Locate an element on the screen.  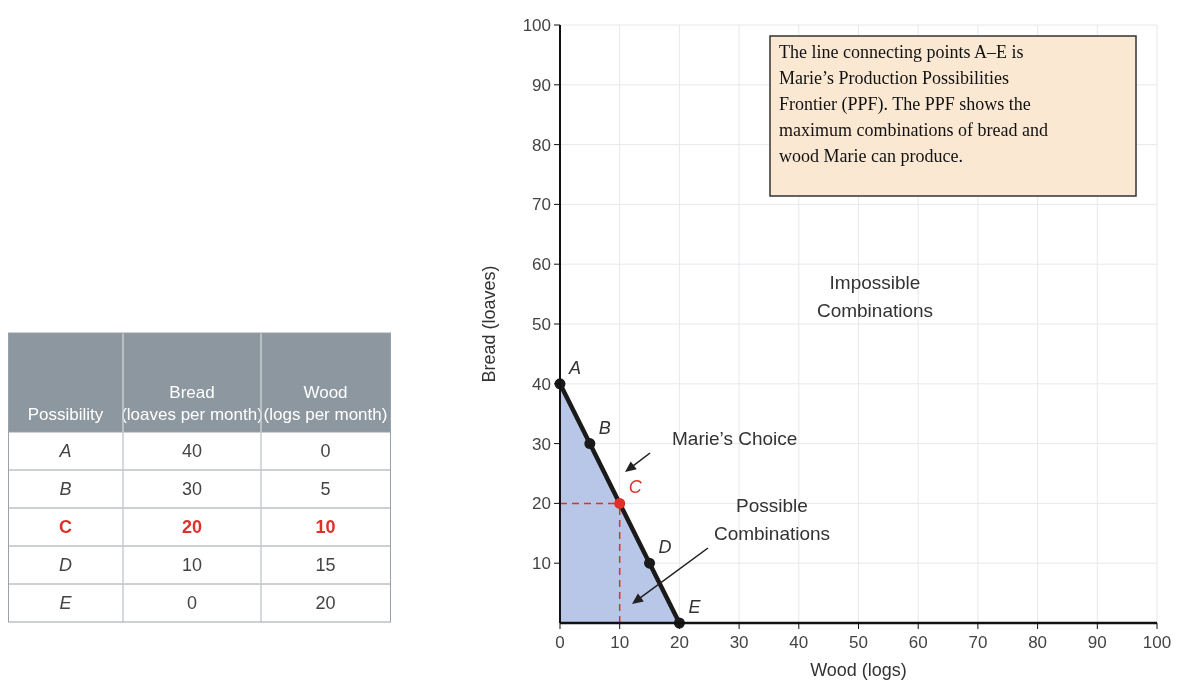
annotation: Impossible Combinations is located at coordinates (875, 296).